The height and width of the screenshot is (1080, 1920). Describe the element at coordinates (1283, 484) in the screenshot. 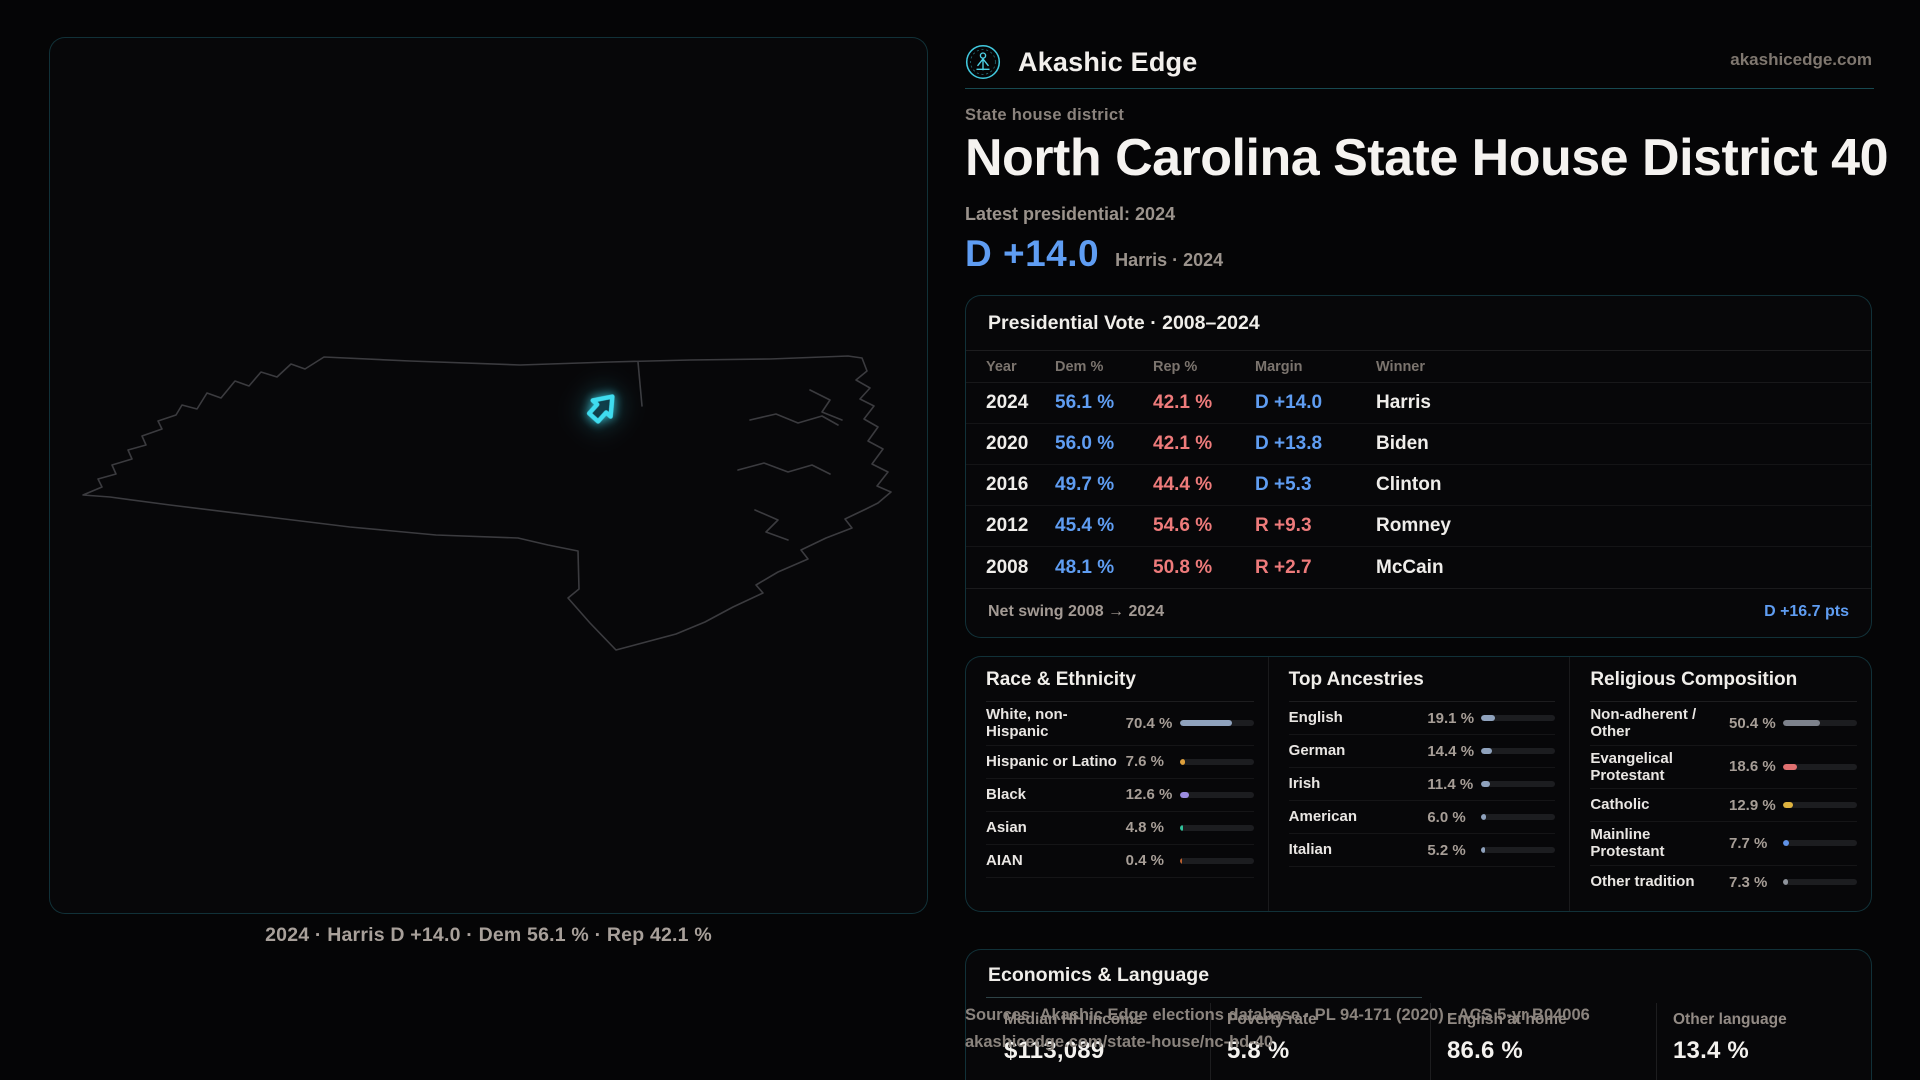

I see `margin-cell: D +5.3` at that location.